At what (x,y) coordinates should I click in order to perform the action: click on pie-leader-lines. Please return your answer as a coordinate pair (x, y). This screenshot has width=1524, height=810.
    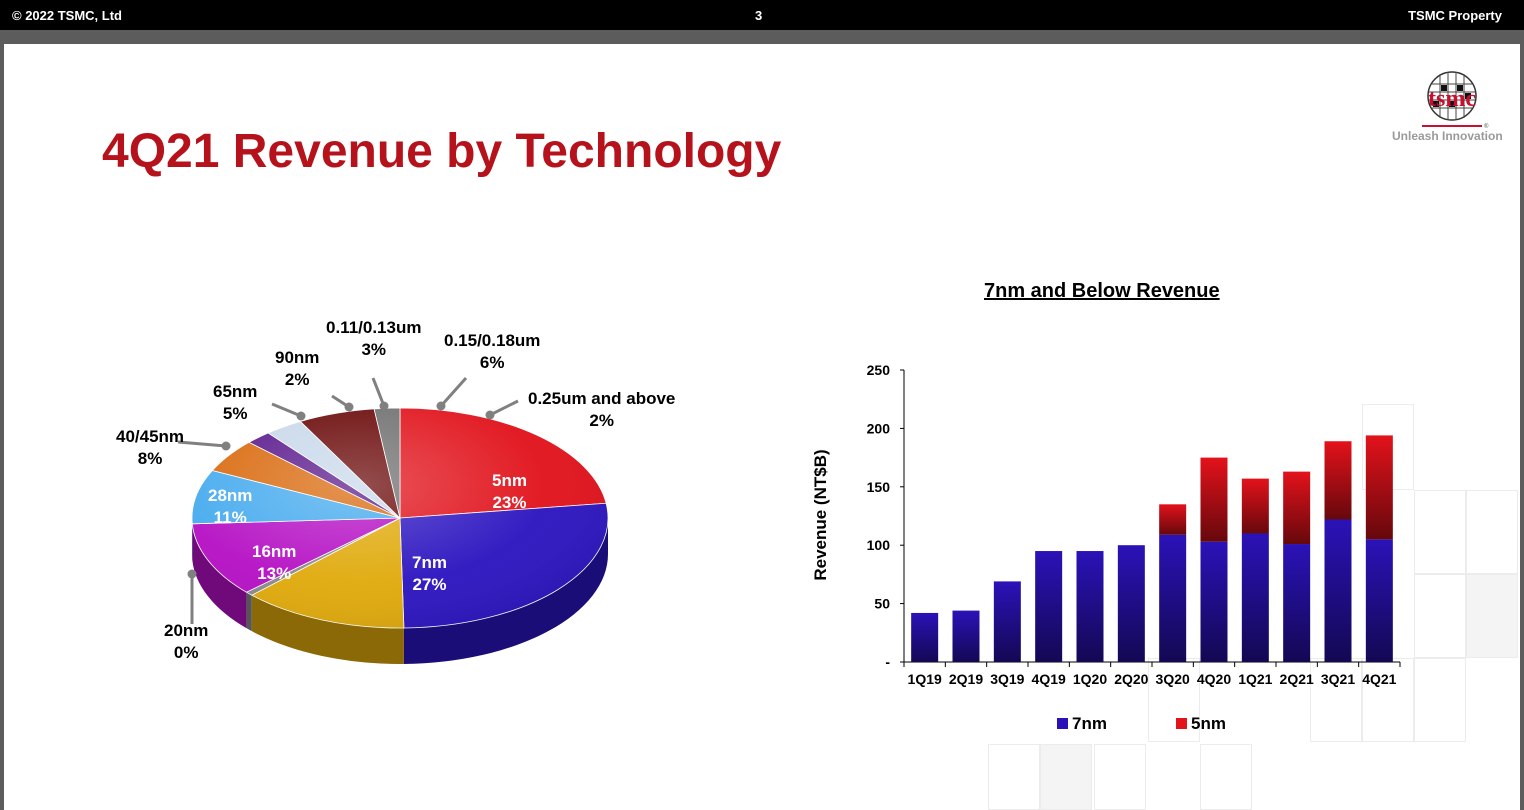
    Looking at the image, I should click on (348, 500).